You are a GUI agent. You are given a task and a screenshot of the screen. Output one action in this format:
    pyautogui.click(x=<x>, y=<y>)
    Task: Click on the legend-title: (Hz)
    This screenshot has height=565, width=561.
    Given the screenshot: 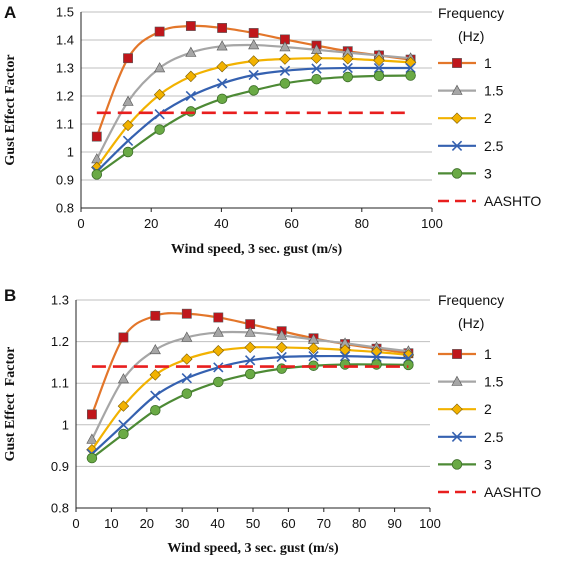 What is the action you would take?
    pyautogui.click(x=471, y=323)
    